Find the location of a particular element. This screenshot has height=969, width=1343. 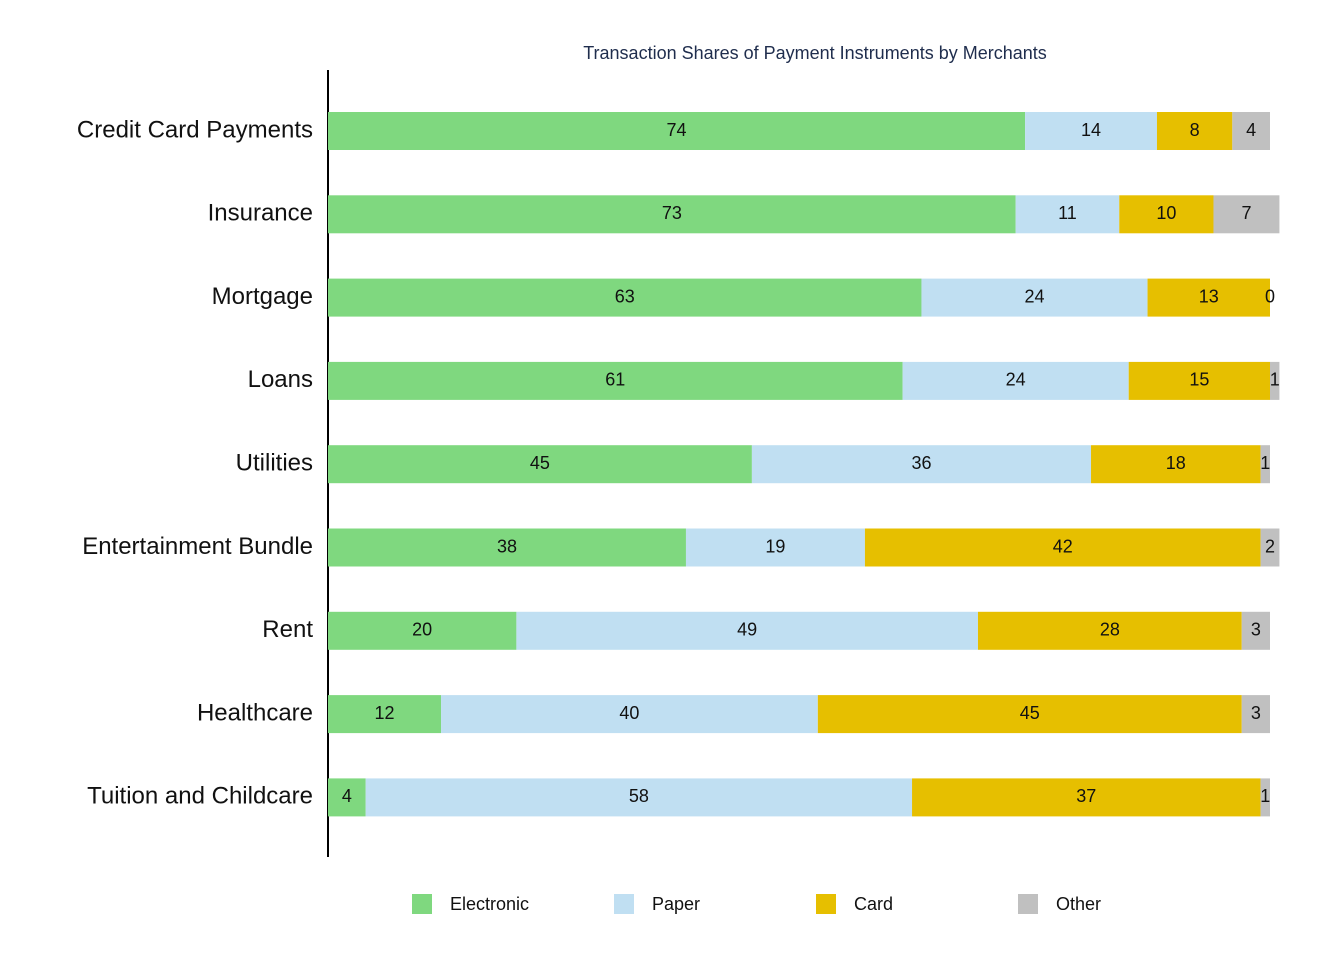

data-label: 10 is located at coordinates (1166, 213).